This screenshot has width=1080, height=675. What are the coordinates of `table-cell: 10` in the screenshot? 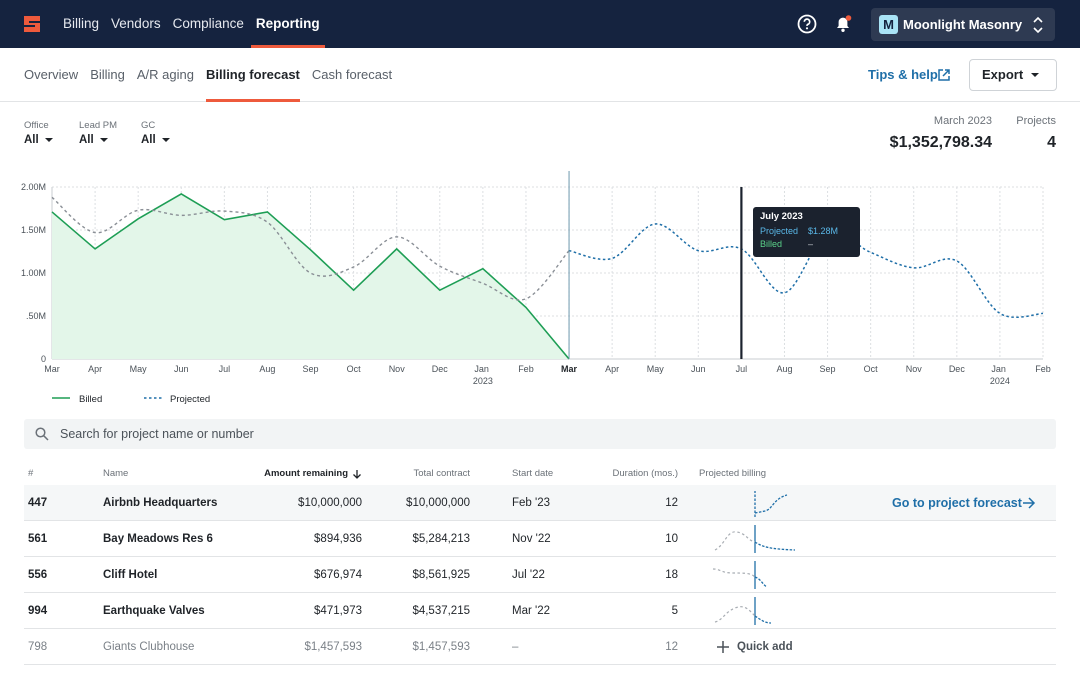 It's located at (671, 539).